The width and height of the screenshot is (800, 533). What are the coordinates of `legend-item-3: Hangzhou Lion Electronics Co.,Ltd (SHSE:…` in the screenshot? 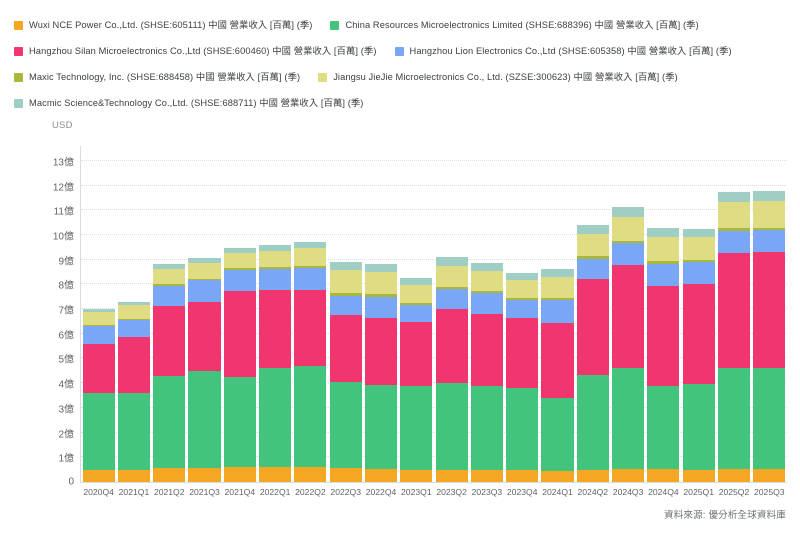 It's located at (563, 51).